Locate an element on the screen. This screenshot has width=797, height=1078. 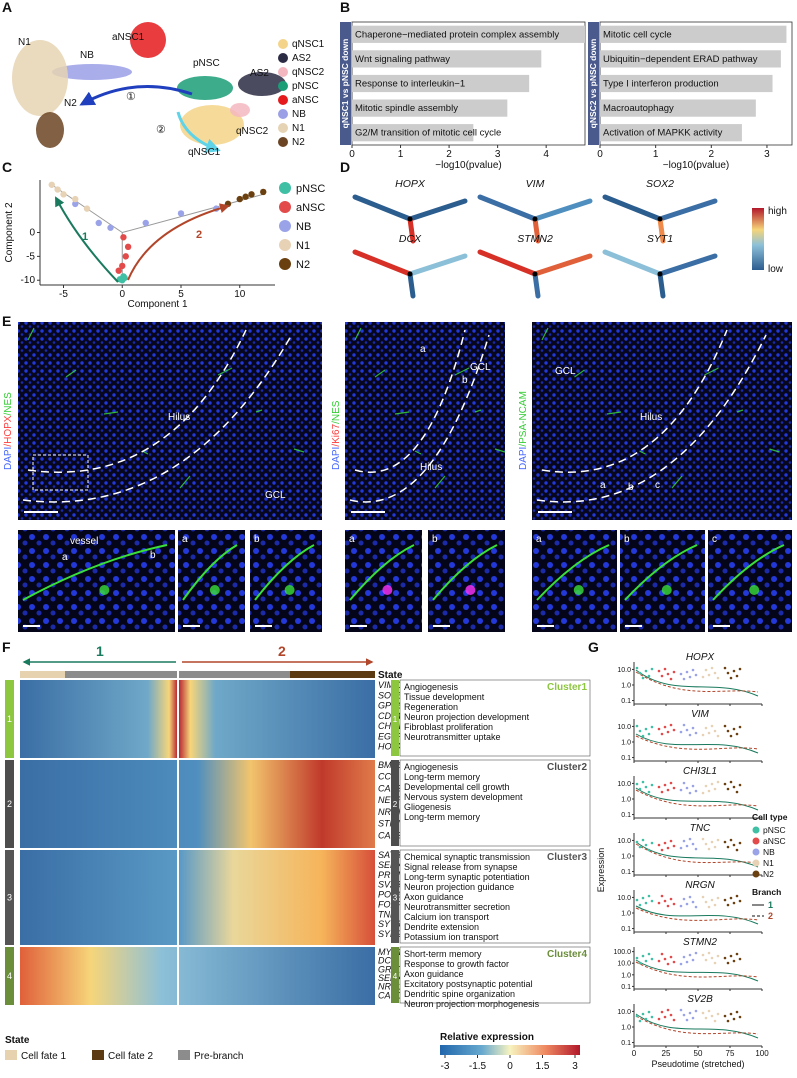
cluster-number: 4 is located at coordinates (395, 976).